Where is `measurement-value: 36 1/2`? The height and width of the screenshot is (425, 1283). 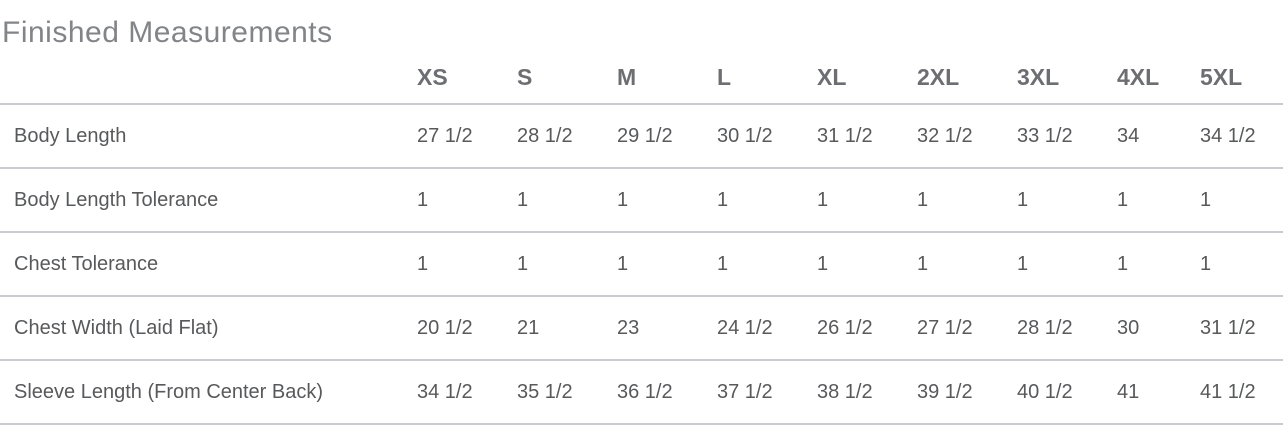
measurement-value: 36 1/2 is located at coordinates (667, 392).